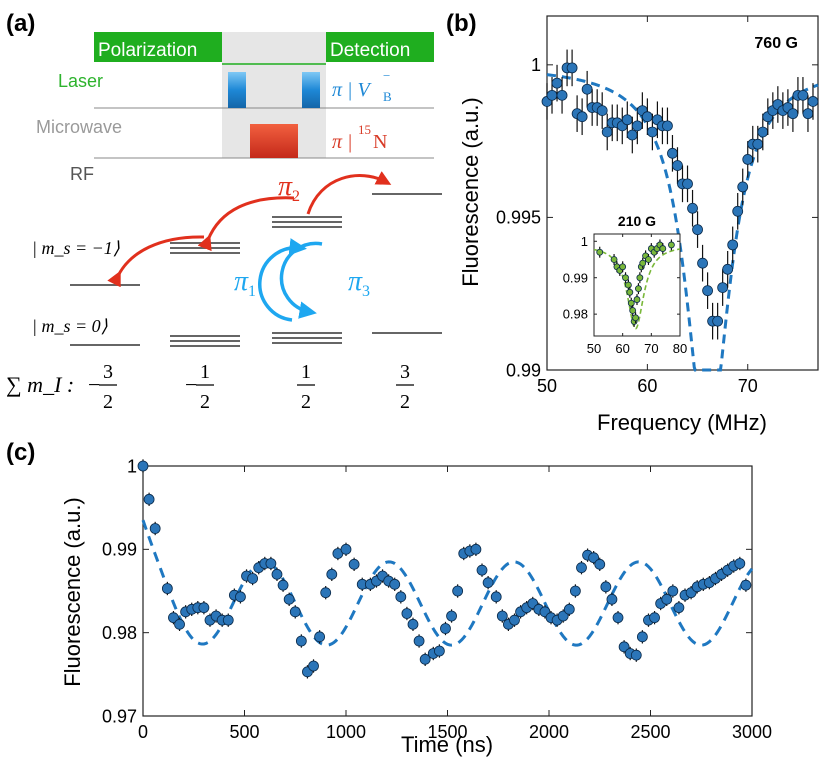  I want to click on c-ytick-label: 0.97, so click(119, 716).